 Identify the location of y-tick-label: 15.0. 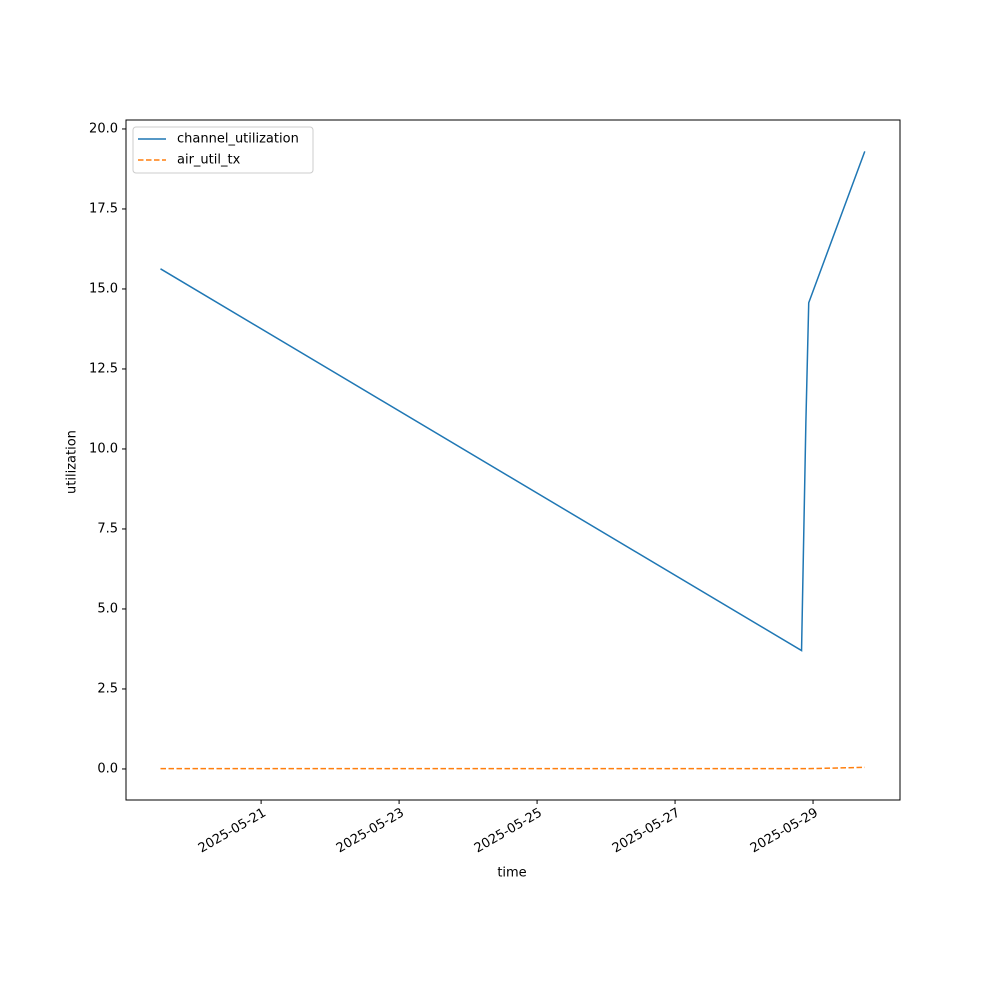
(103, 288).